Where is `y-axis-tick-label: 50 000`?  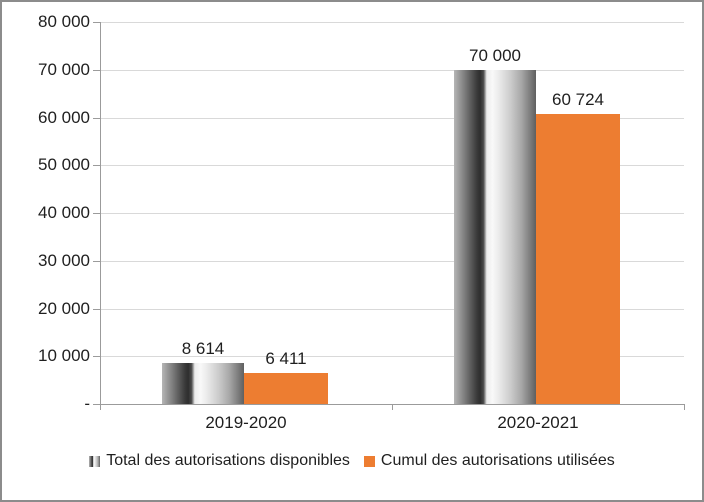
y-axis-tick-label: 50 000 is located at coordinates (64, 165).